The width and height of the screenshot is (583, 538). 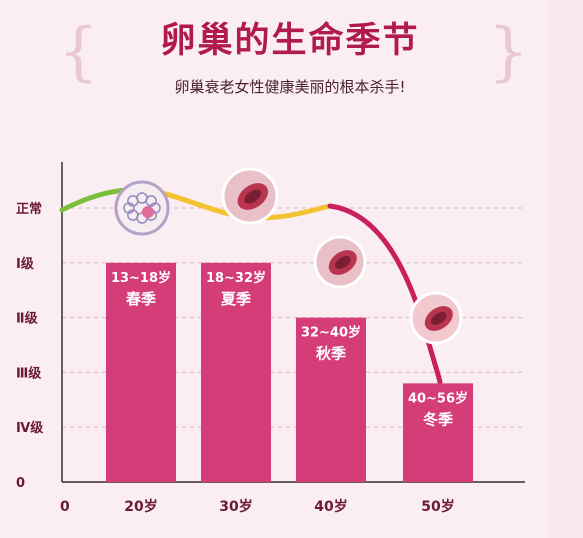 What do you see at coordinates (20, 483) in the screenshot?
I see `y-tick-label: 0` at bounding box center [20, 483].